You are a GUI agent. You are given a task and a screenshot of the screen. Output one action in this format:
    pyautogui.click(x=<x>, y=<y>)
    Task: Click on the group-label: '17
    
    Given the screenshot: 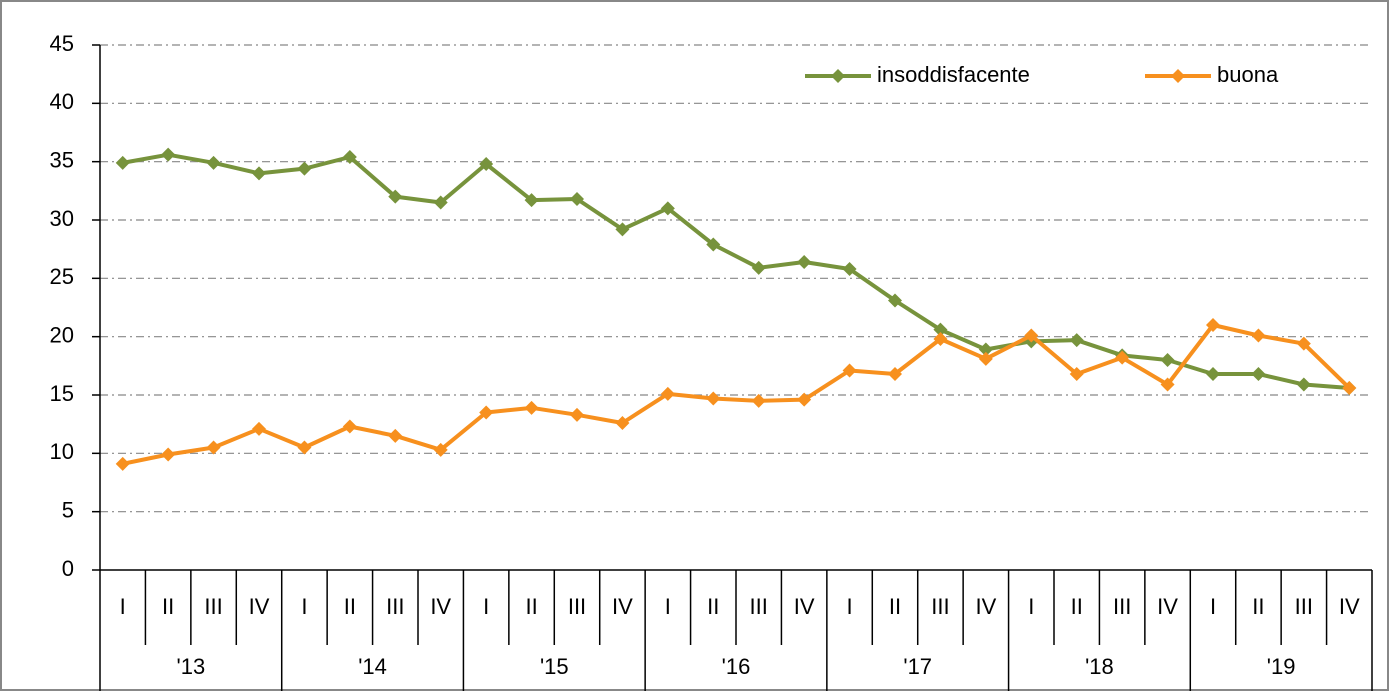 What is the action you would take?
    pyautogui.click(x=917, y=666)
    